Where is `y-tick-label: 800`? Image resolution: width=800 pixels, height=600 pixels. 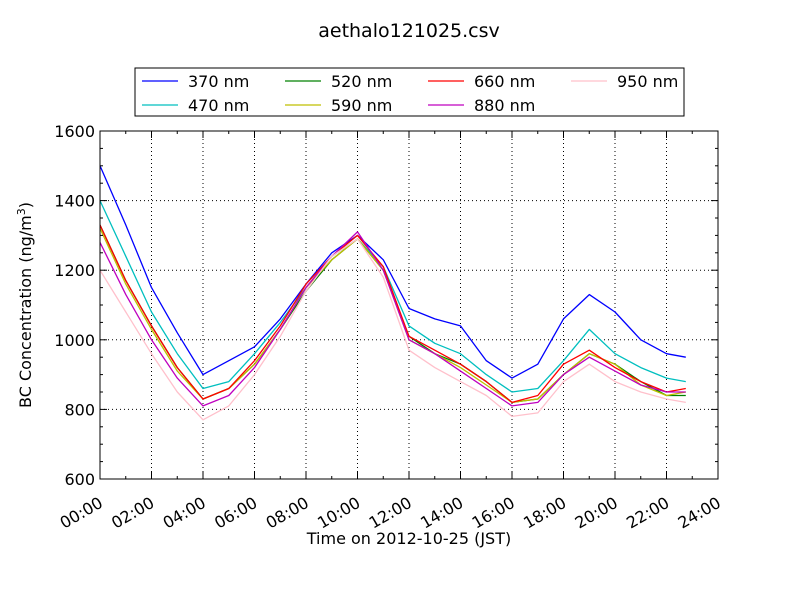 y-tick-label: 800 is located at coordinates (79, 409).